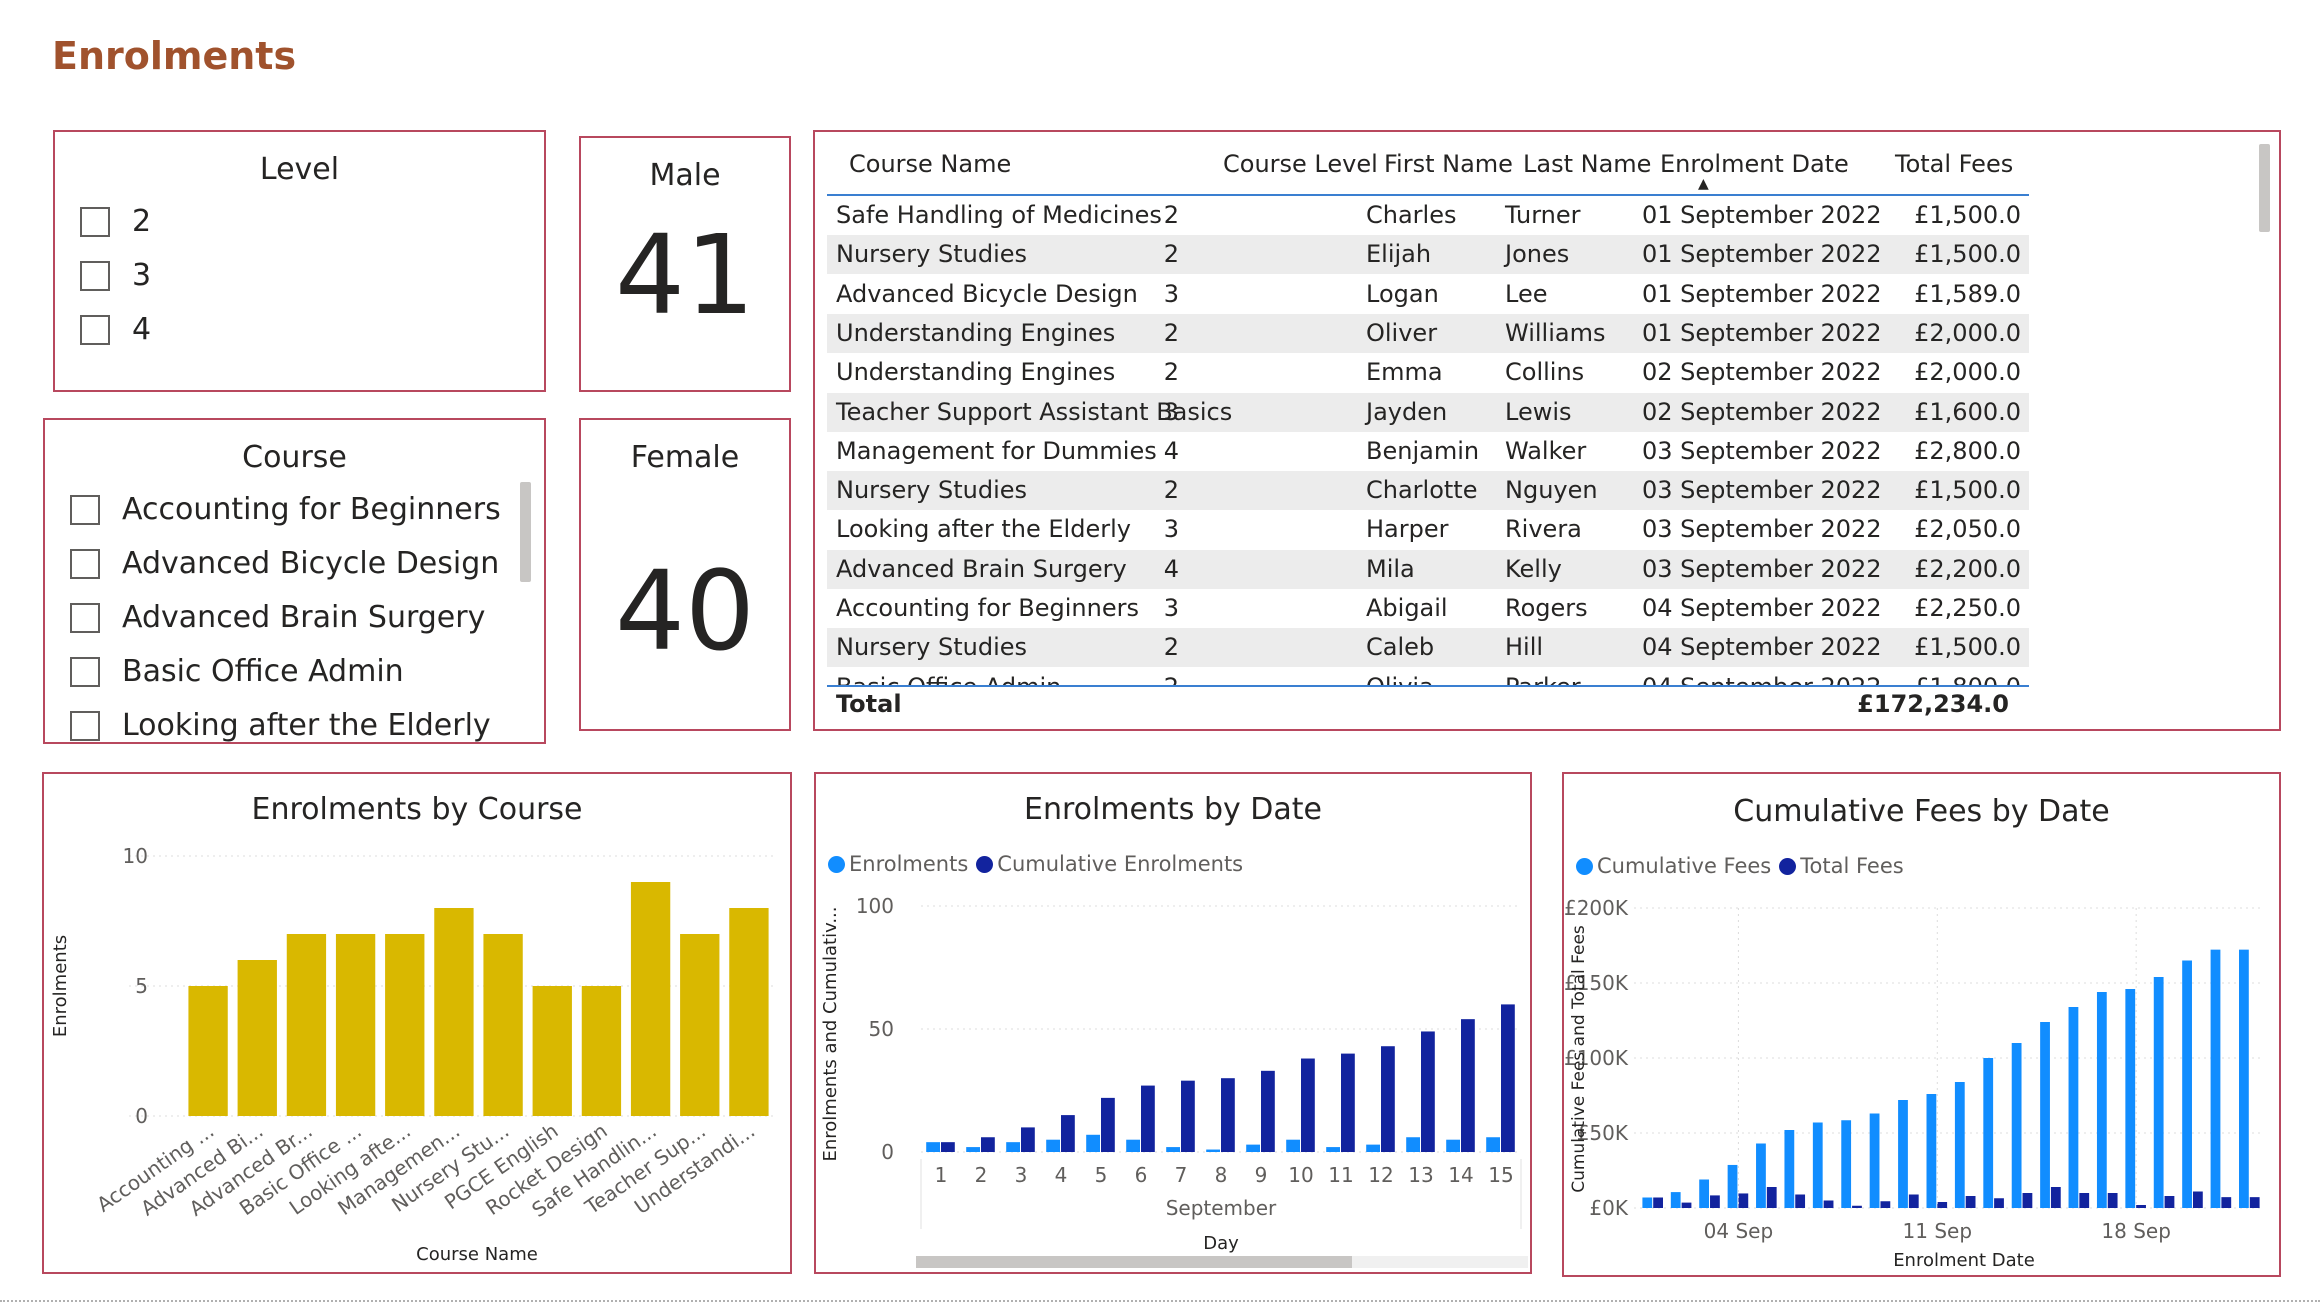  I want to click on cell-course-name: Understanding Engines, so click(976, 372).